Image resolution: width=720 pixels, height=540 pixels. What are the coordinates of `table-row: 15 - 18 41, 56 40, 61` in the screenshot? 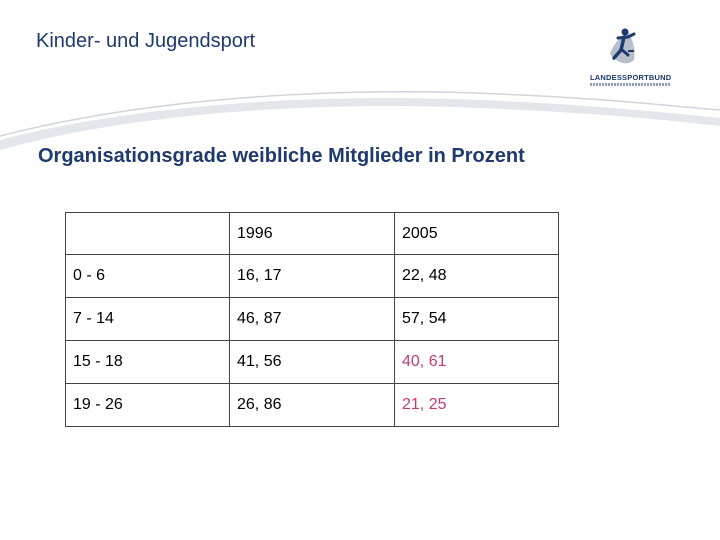 It's located at (312, 362).